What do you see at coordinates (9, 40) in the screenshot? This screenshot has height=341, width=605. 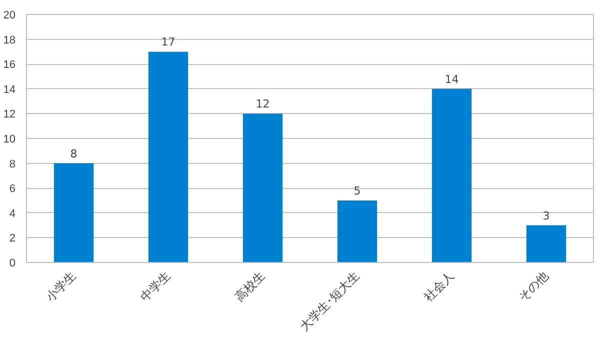 I see `y-tick-label: 18` at bounding box center [9, 40].